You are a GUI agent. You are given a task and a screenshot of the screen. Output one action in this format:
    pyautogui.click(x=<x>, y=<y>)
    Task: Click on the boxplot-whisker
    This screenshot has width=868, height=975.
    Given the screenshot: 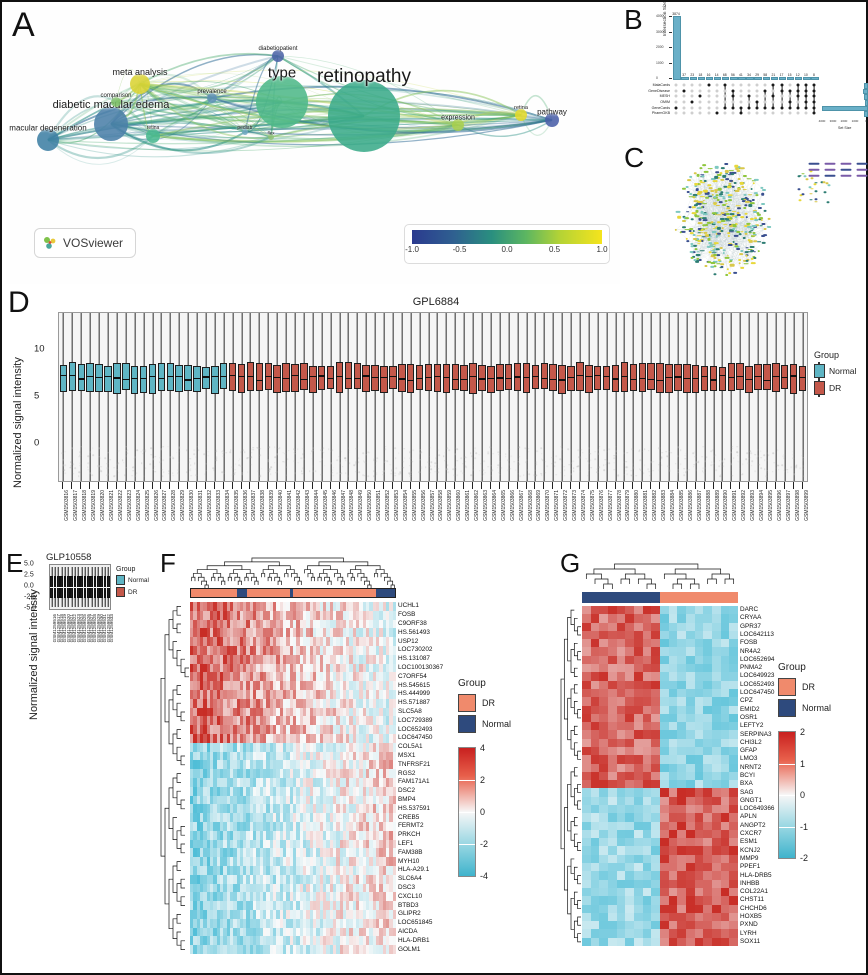 What is the action you would take?
    pyautogui.click(x=152, y=397)
    